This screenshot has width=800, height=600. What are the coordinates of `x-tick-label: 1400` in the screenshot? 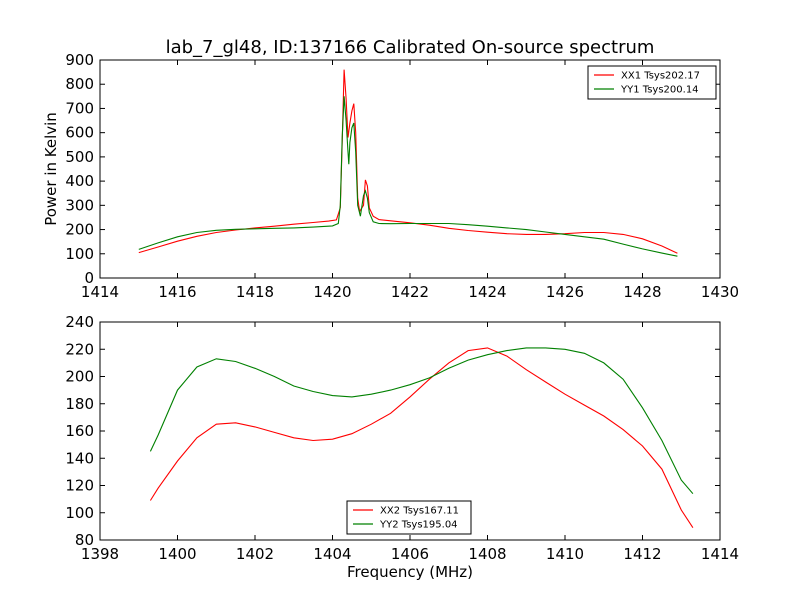 It's located at (177, 554).